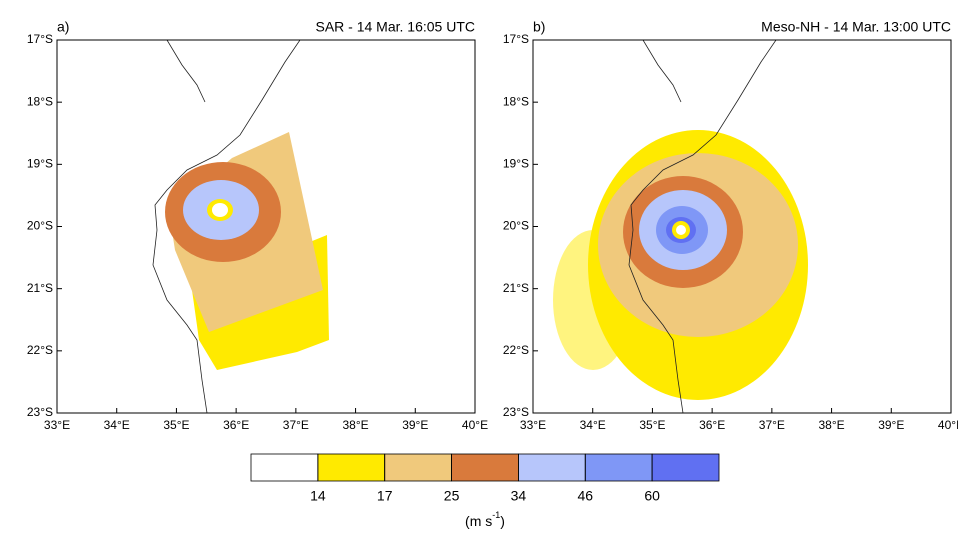  What do you see at coordinates (519, 496) in the screenshot?
I see `colorbar-label: 34` at bounding box center [519, 496].